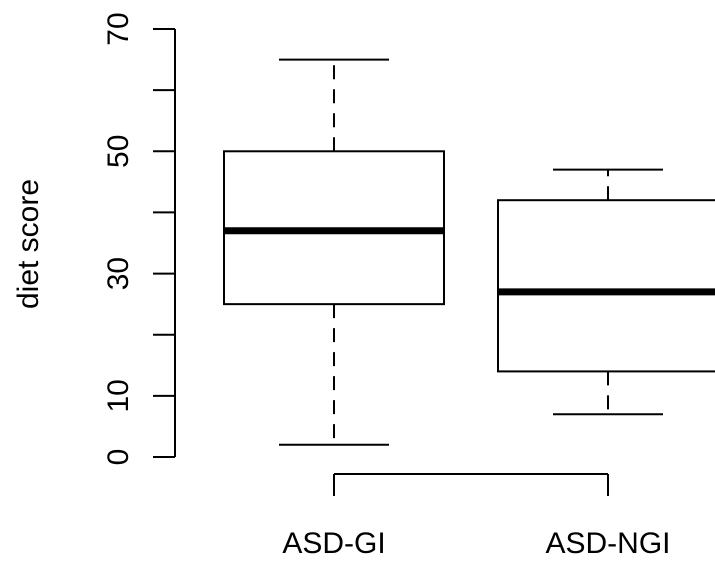 This screenshot has width=715, height=561. What do you see at coordinates (118, 28) in the screenshot?
I see `y-tick-label: 70` at bounding box center [118, 28].